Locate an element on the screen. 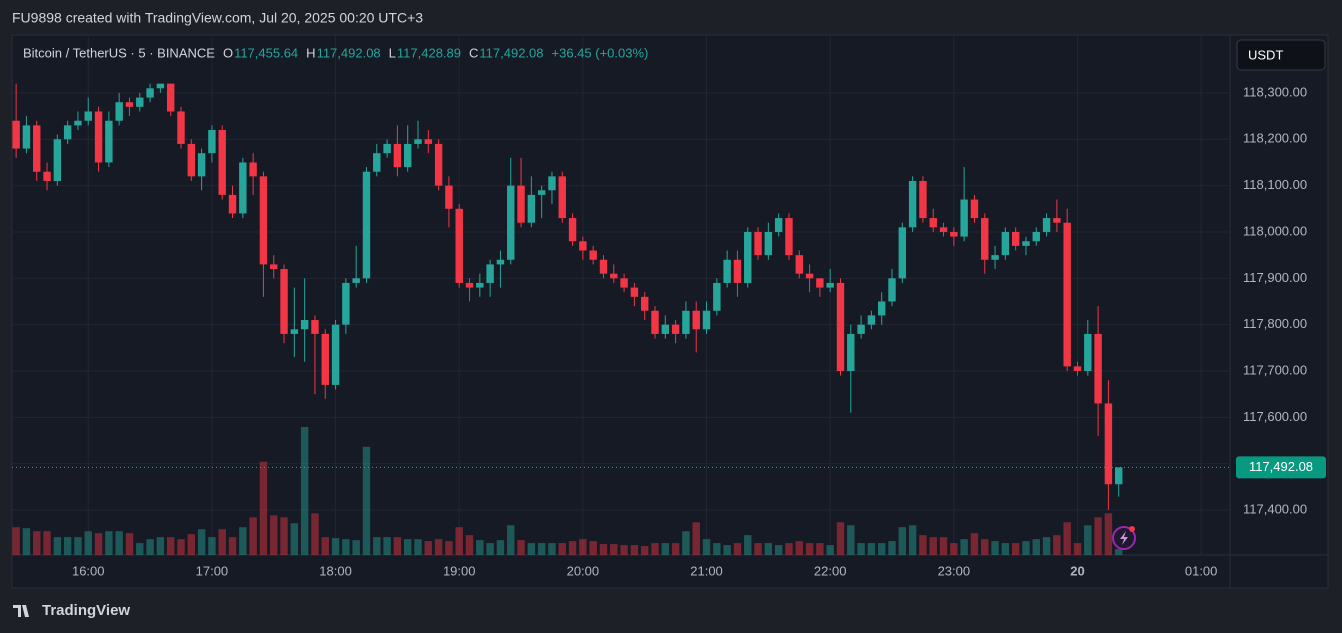  currency: USDT is located at coordinates (1265, 54).